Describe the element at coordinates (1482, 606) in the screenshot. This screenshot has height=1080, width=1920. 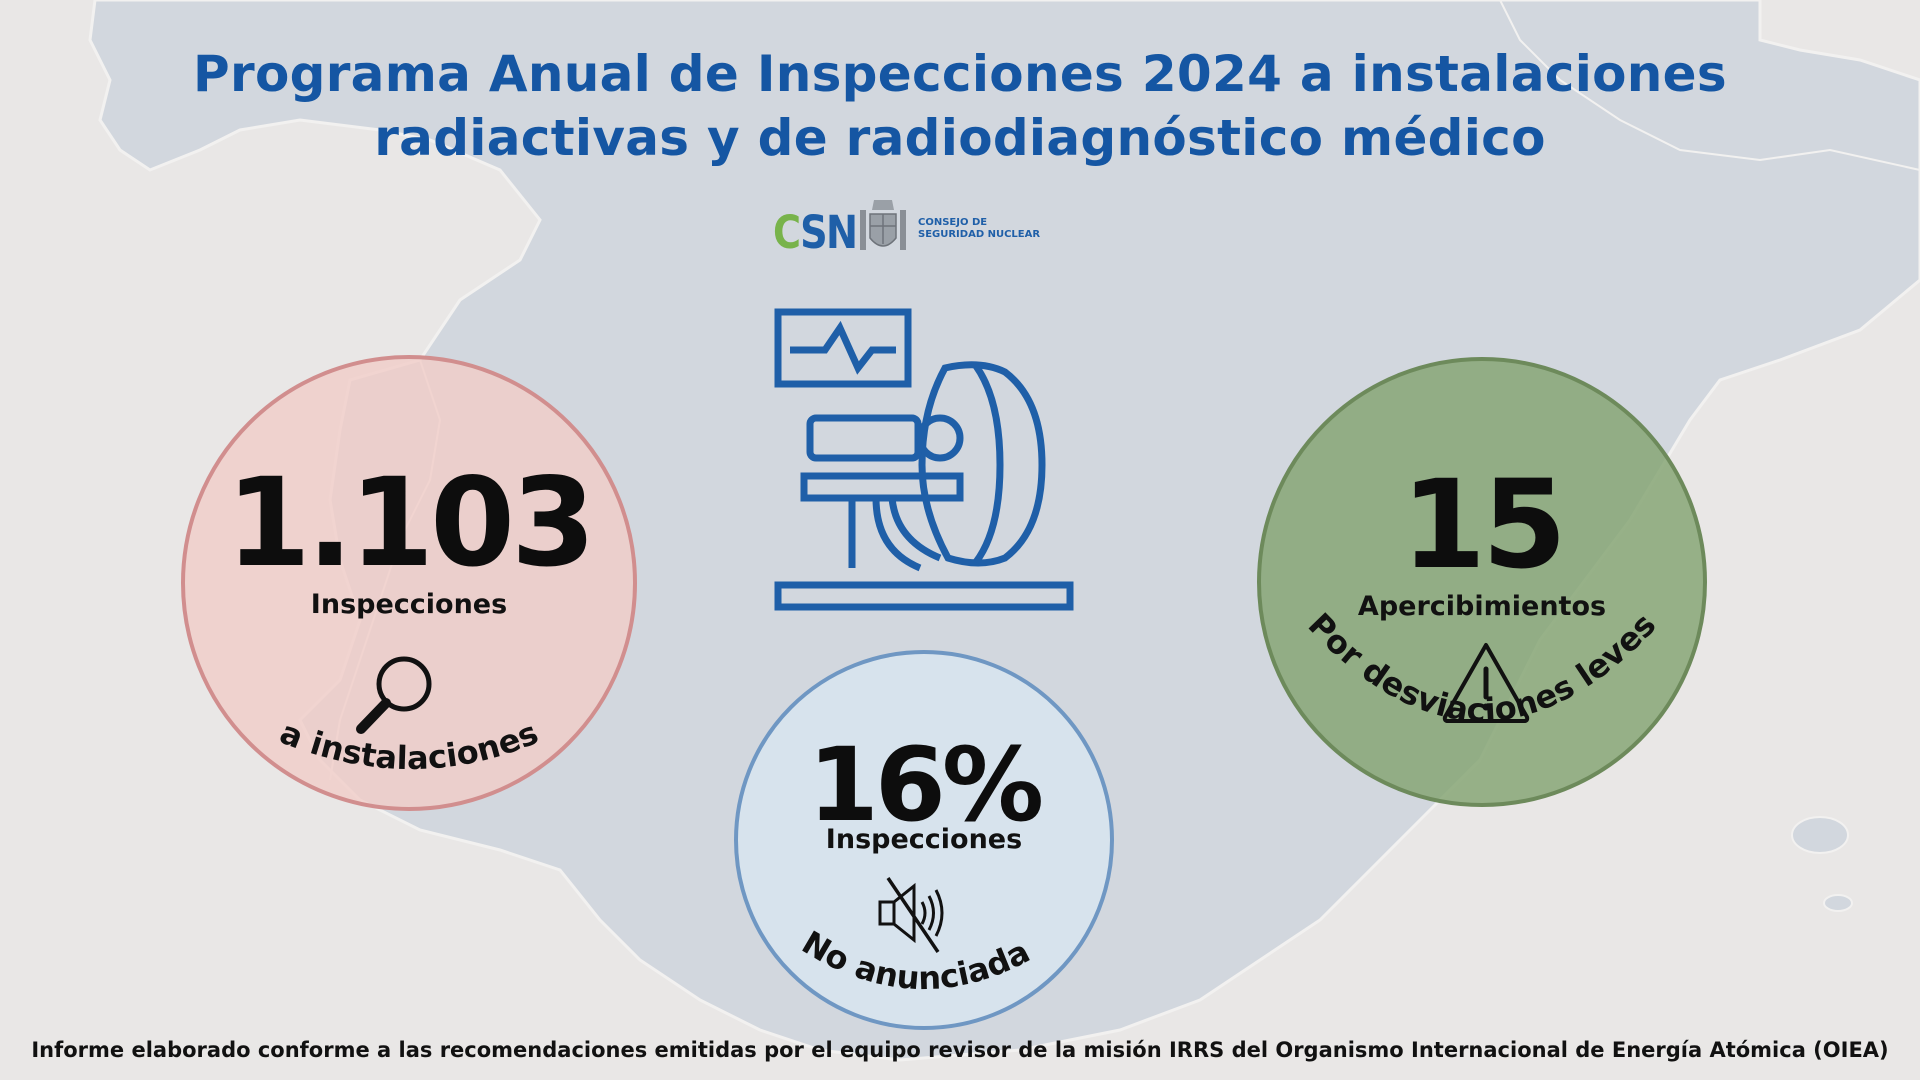
I see `stat-warnings-label: Apercibimientos` at that location.